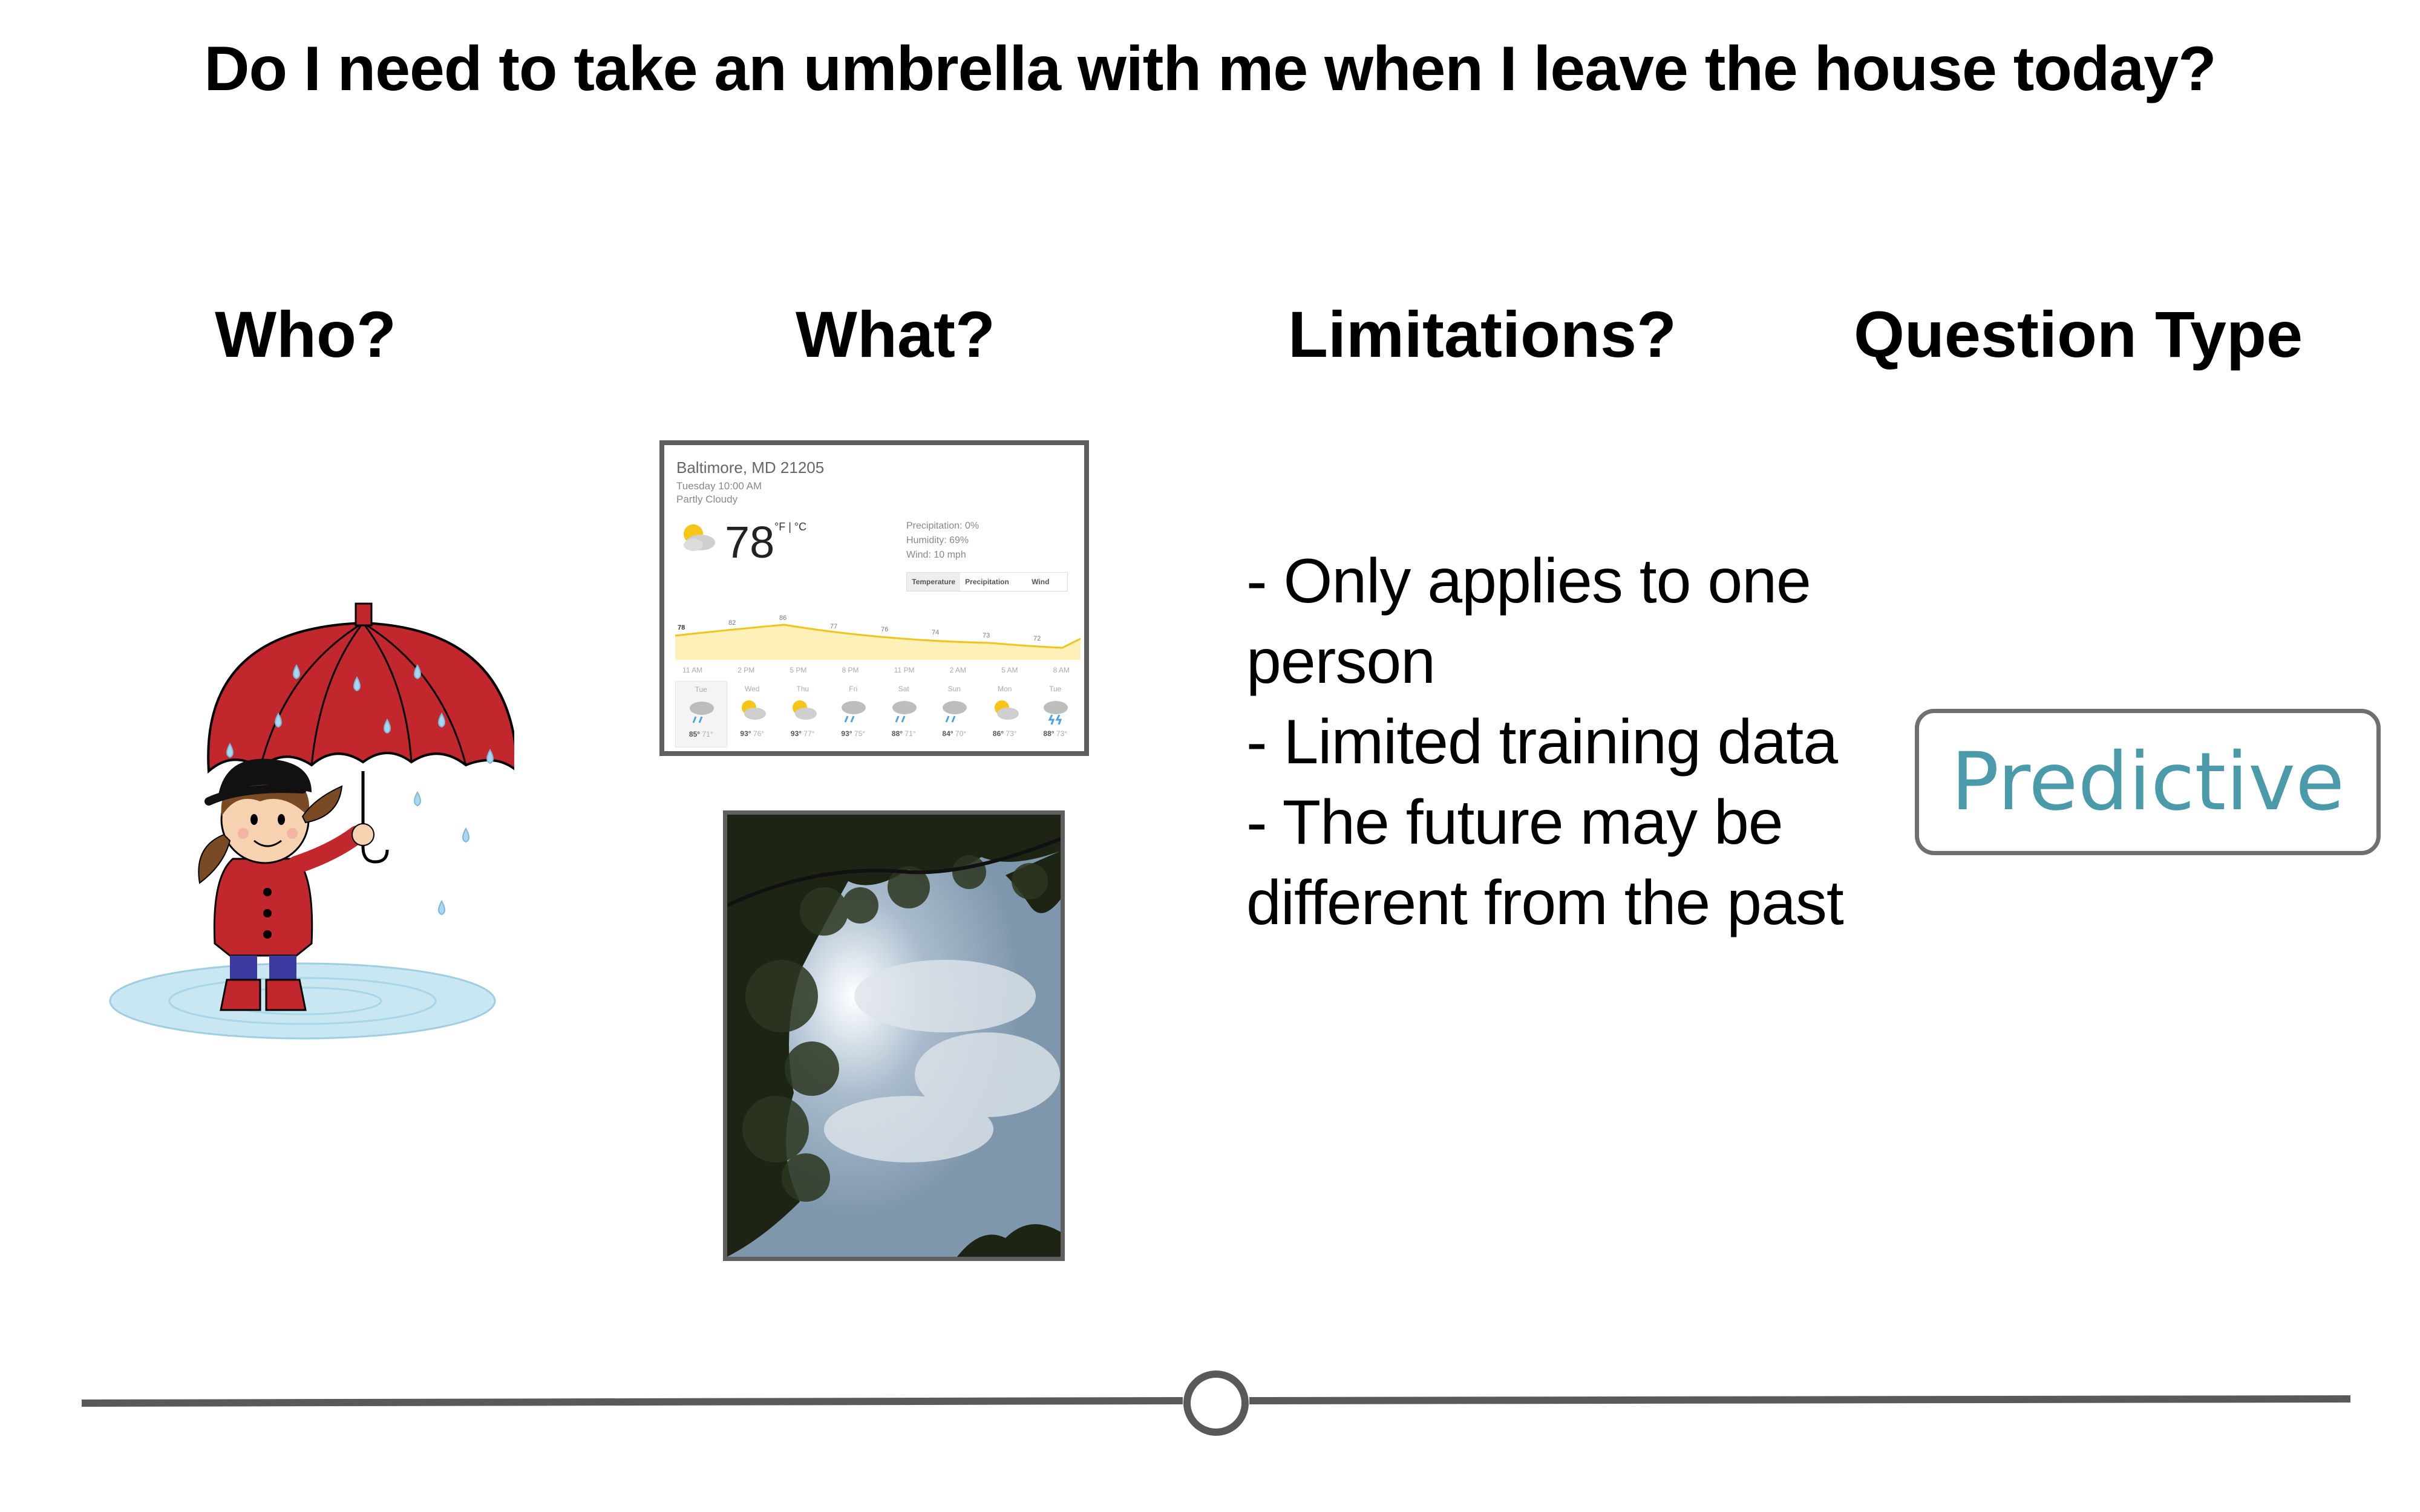 This screenshot has height=1512, width=2420. I want to click on sky-photo-image, so click(894, 1036).